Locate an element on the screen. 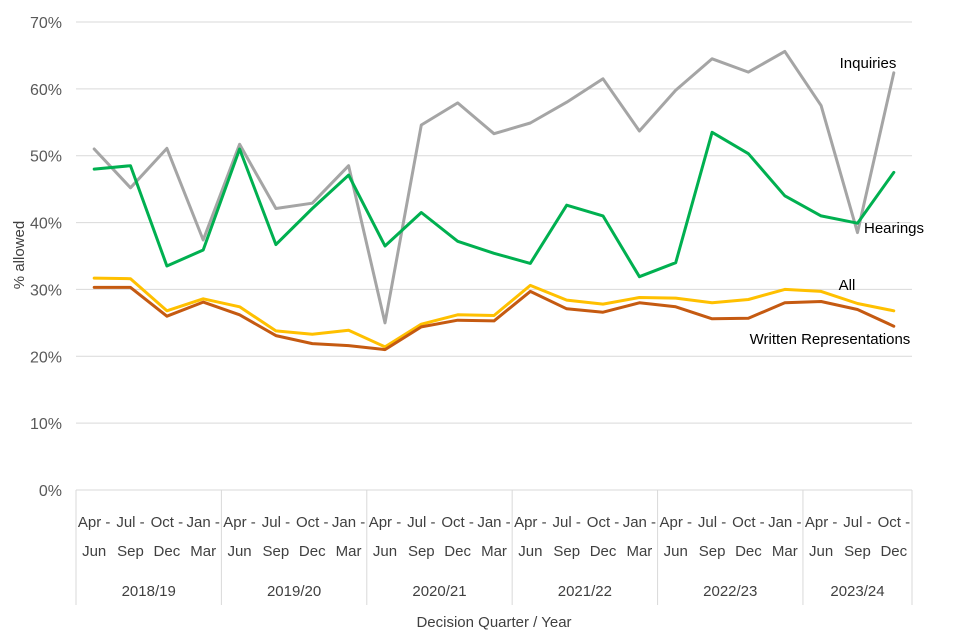 This screenshot has height=640, width=960. y-tick-label: 0% is located at coordinates (50, 491).